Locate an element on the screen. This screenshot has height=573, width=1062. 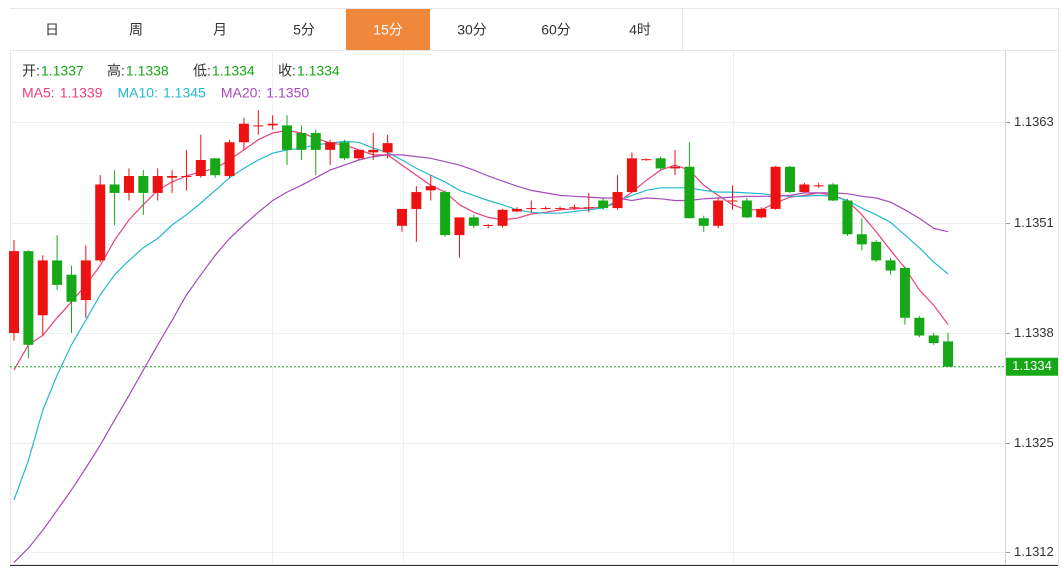
legend-value: 1.1345 is located at coordinates (184, 93).